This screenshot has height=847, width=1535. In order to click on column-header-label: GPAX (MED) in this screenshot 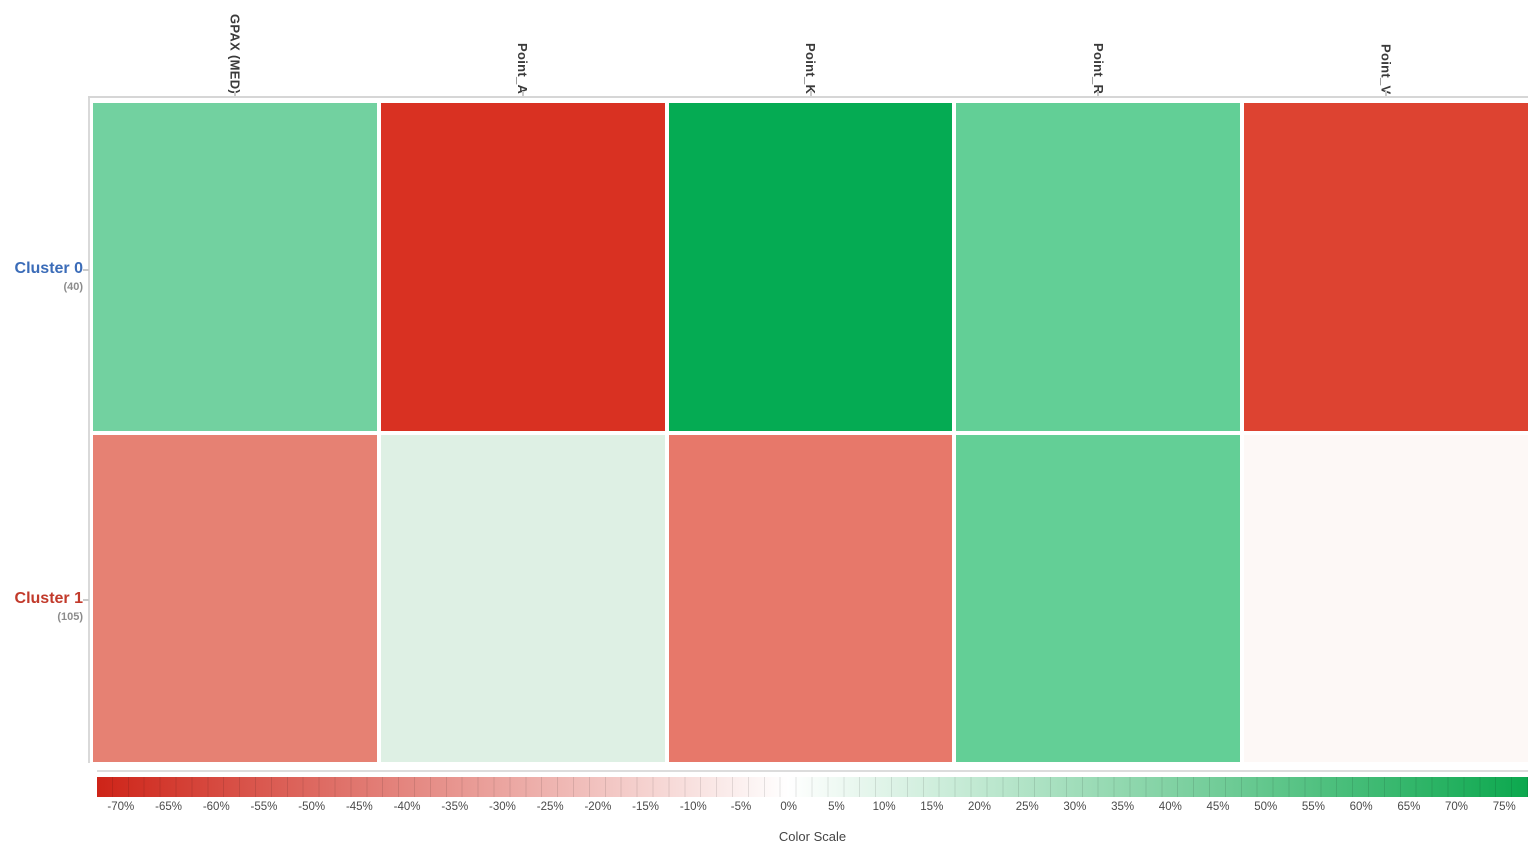, I will do `click(235, 53)`.